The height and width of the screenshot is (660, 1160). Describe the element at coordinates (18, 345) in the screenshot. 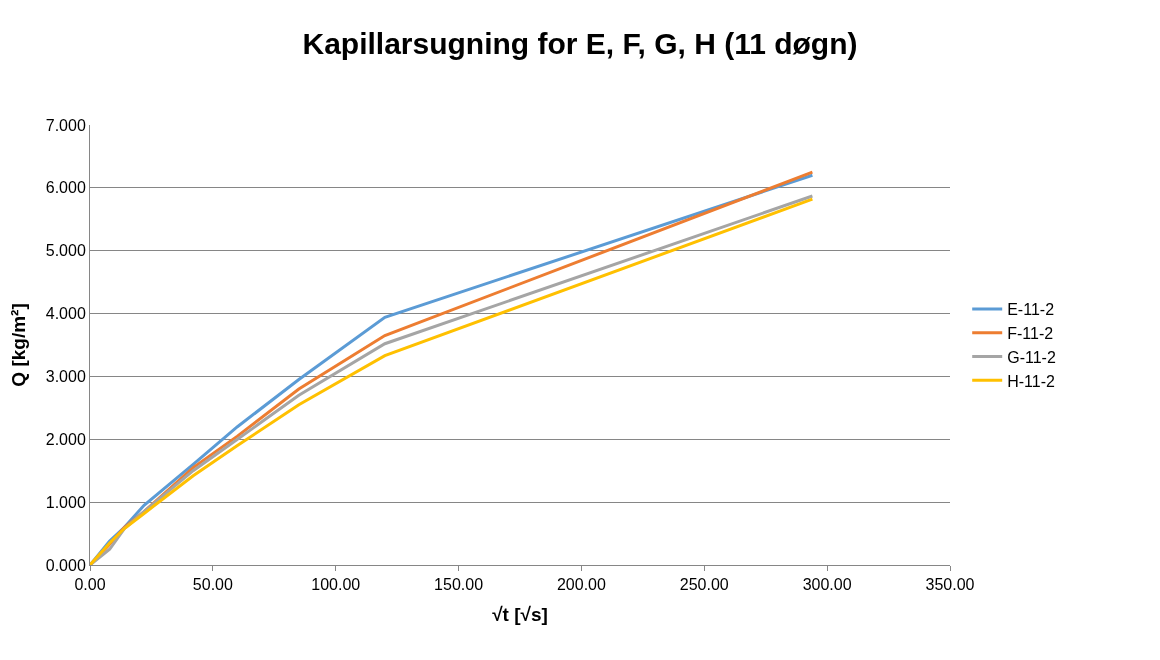

I see `y-axis-title: Q [kg/m²]` at that location.